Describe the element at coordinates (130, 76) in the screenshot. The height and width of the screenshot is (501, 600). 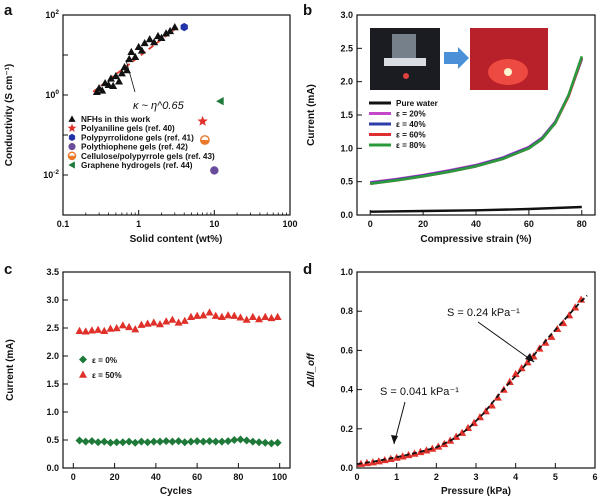
I see `annotation-arrow-a` at that location.